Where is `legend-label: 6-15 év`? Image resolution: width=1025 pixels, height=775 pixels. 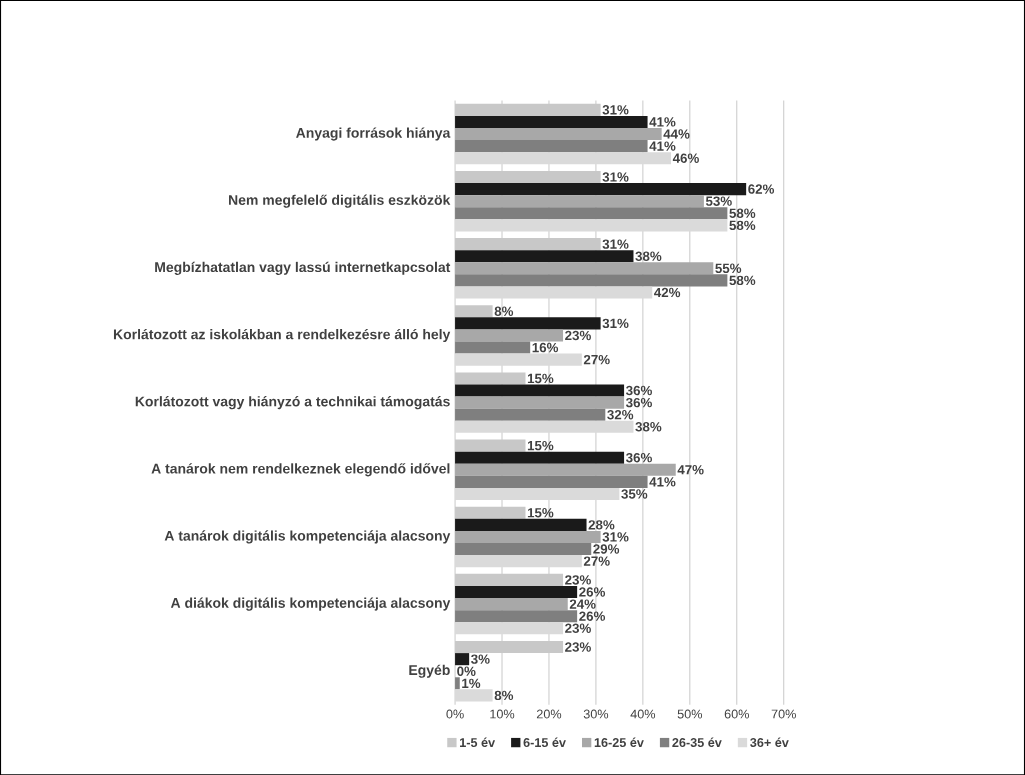
legend-label: 6-15 év is located at coordinates (544, 742).